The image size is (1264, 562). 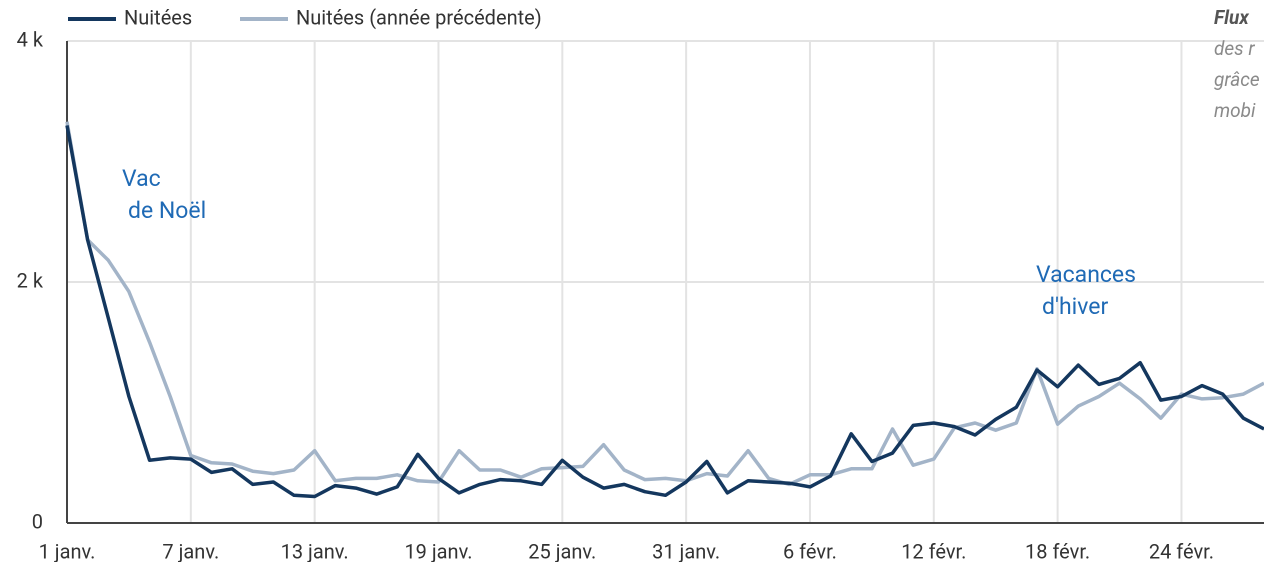 I want to click on annotation: d'hiver, so click(x=1075, y=306).